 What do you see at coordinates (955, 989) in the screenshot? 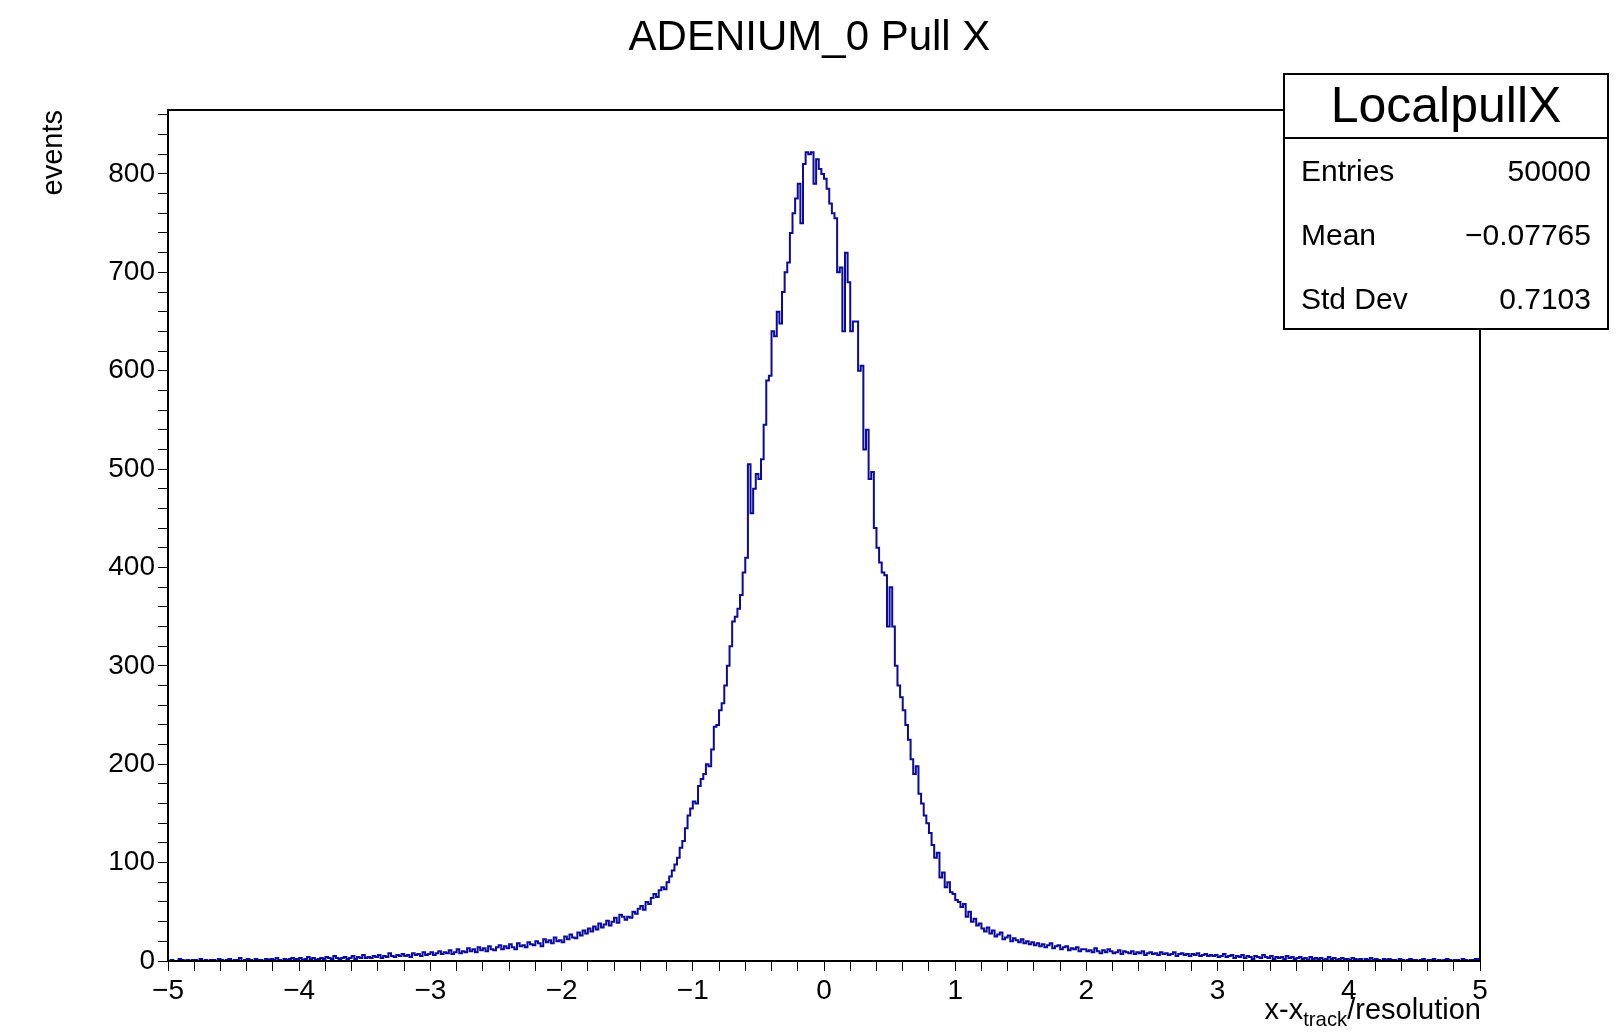
I see `x-tick-label: 1` at bounding box center [955, 989].